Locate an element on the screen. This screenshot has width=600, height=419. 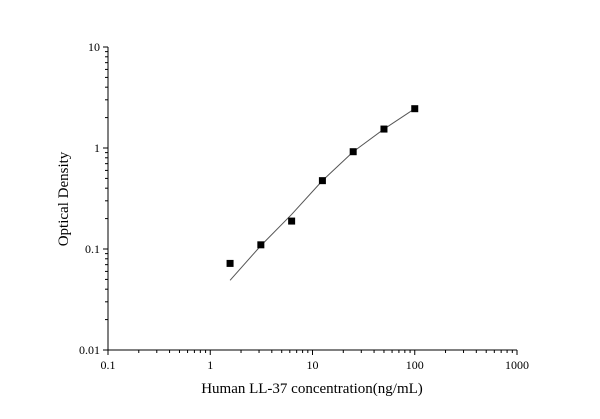
x-tick-label: 0.1 is located at coordinates (108, 365).